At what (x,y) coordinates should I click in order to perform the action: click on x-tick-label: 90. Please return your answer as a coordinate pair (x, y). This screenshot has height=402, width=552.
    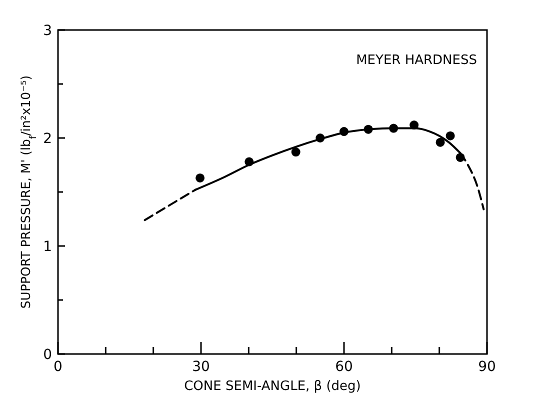
    Looking at the image, I should click on (487, 367).